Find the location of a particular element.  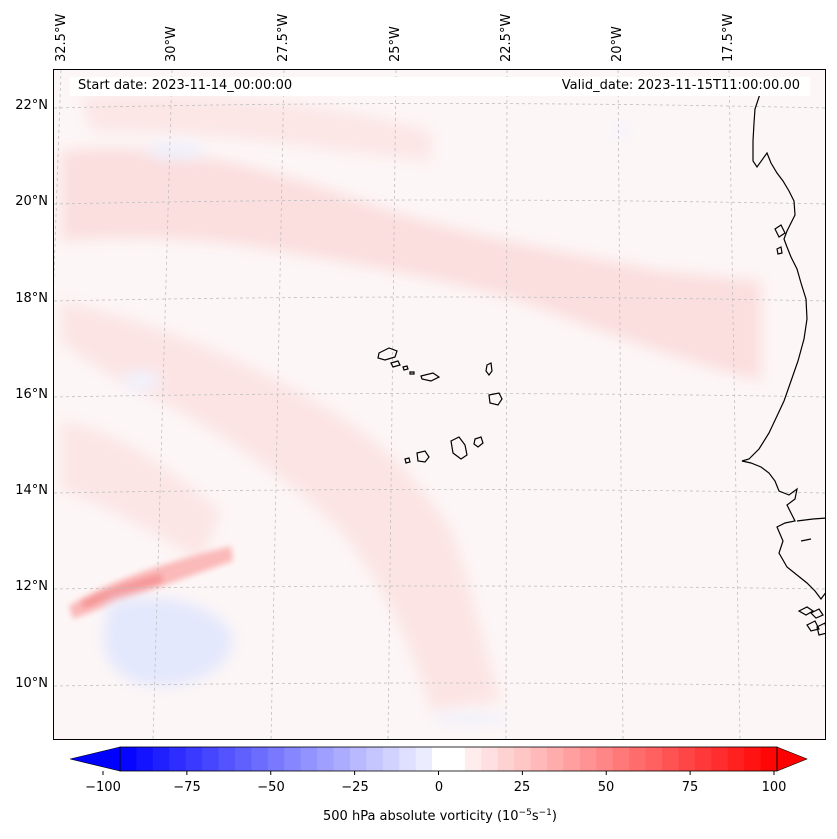

valid-date-label: Valid_date: 2023-11-15T11:00:00.00 is located at coordinates (680, 85).